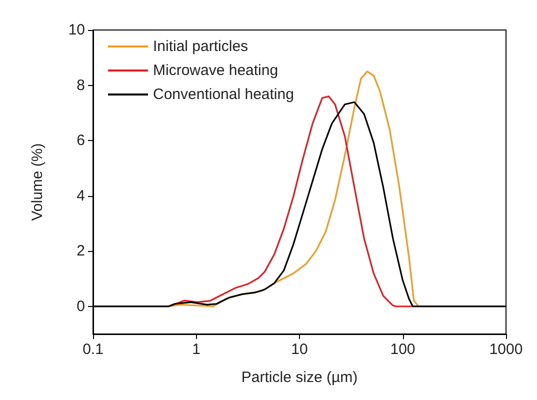 Image resolution: width=537 pixels, height=400 pixels. I want to click on legend-label: Initial particles, so click(200, 46).